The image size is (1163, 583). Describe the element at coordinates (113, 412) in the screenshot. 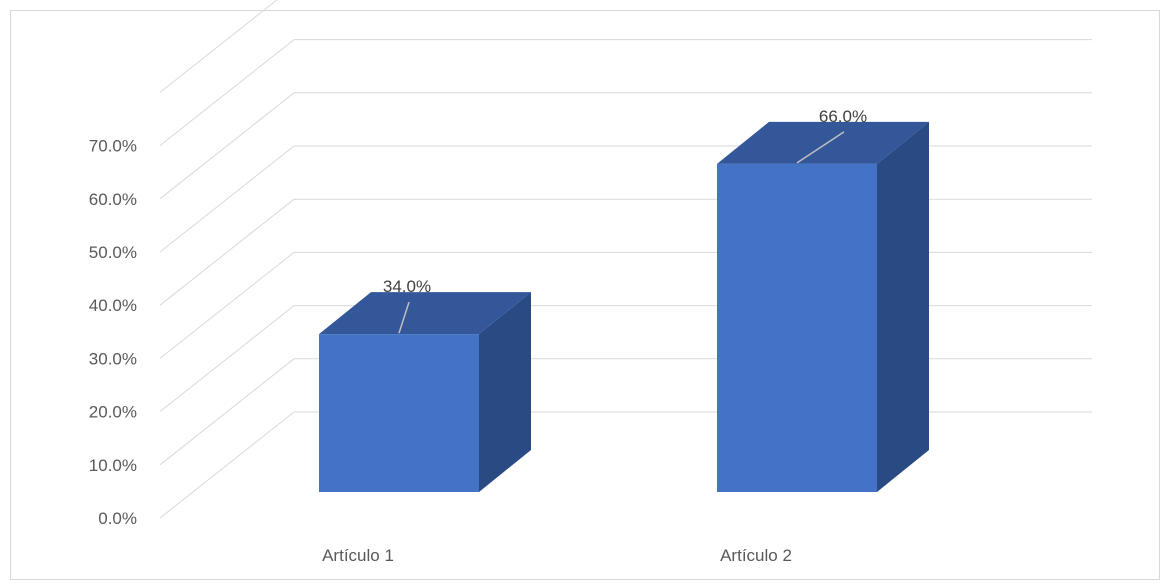

I see `y-tick-label: 20.0%` at that location.